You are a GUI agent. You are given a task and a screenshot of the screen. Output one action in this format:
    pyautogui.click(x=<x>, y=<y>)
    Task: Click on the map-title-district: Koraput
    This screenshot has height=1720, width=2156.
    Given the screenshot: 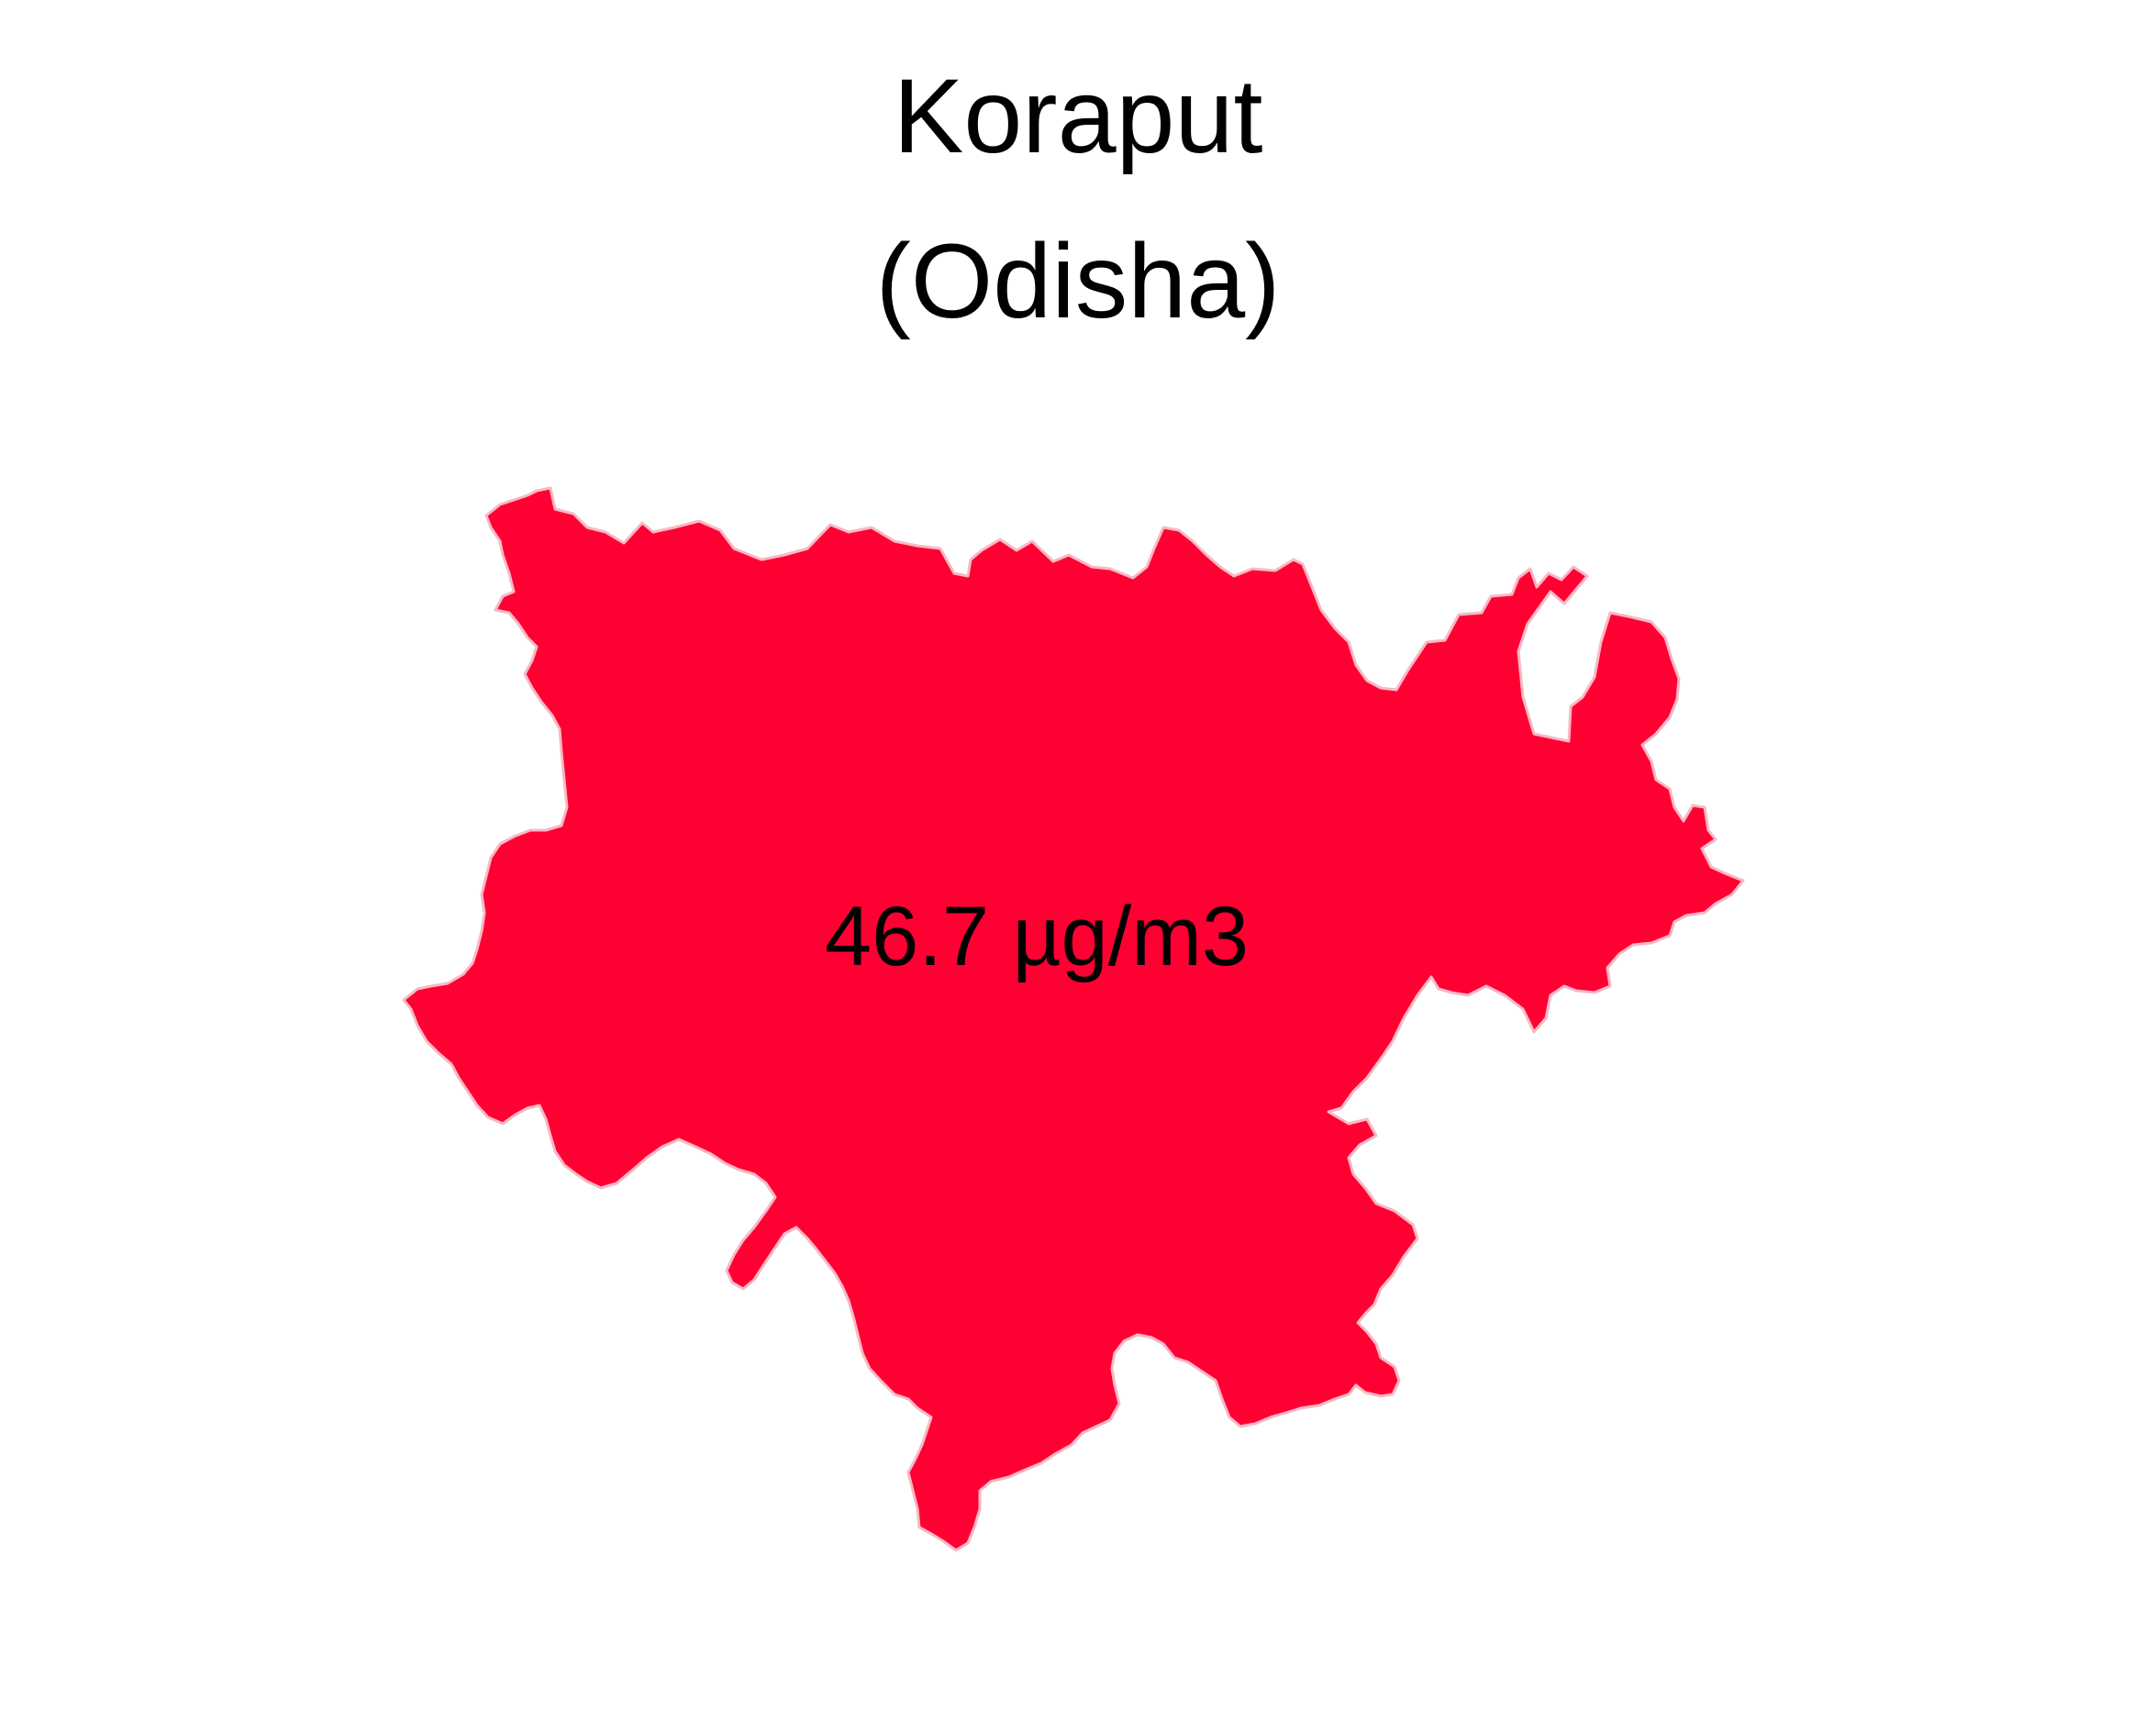 What is the action you would take?
    pyautogui.click(x=1078, y=116)
    